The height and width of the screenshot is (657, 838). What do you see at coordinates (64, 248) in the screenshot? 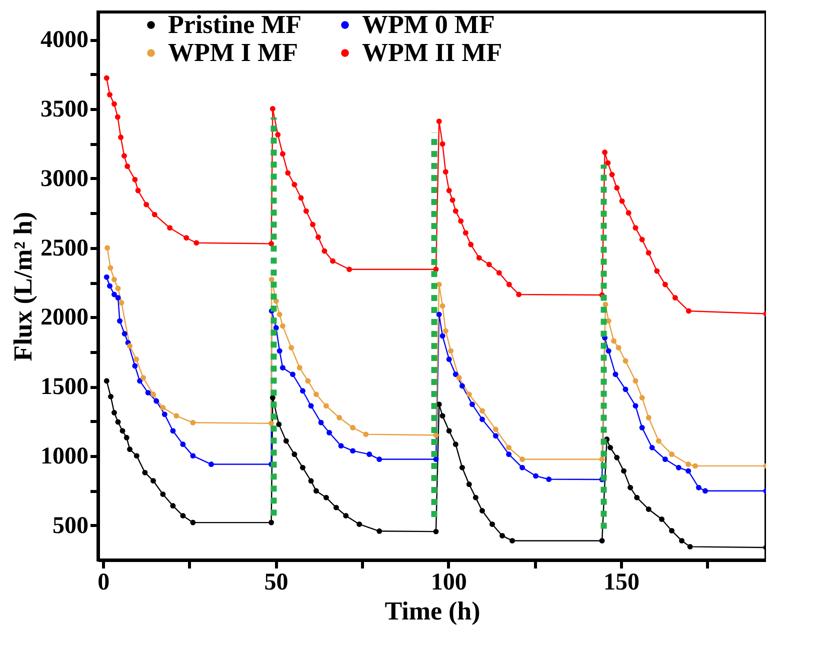
I see `y-tick-label: 2500` at bounding box center [64, 248].